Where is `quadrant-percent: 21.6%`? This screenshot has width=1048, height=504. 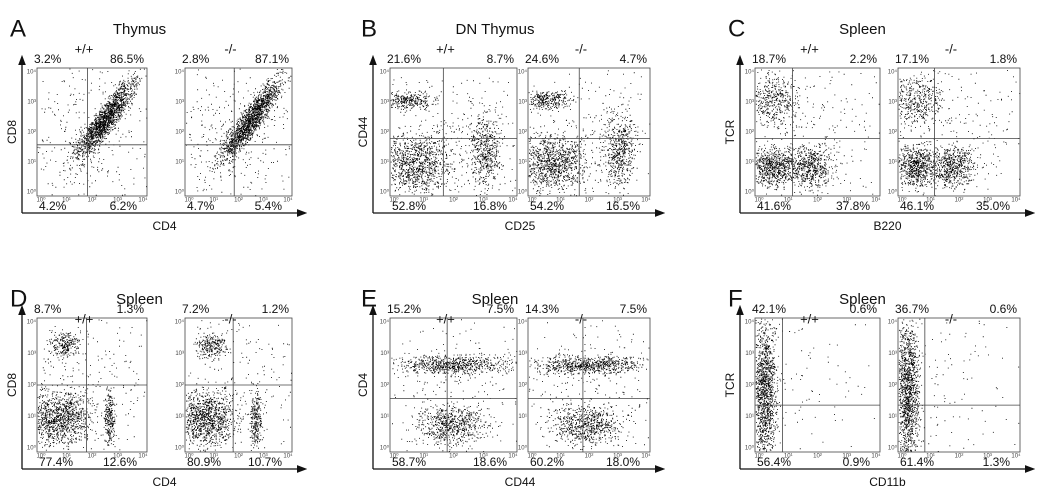 quadrant-percent: 21.6% is located at coordinates (404, 59).